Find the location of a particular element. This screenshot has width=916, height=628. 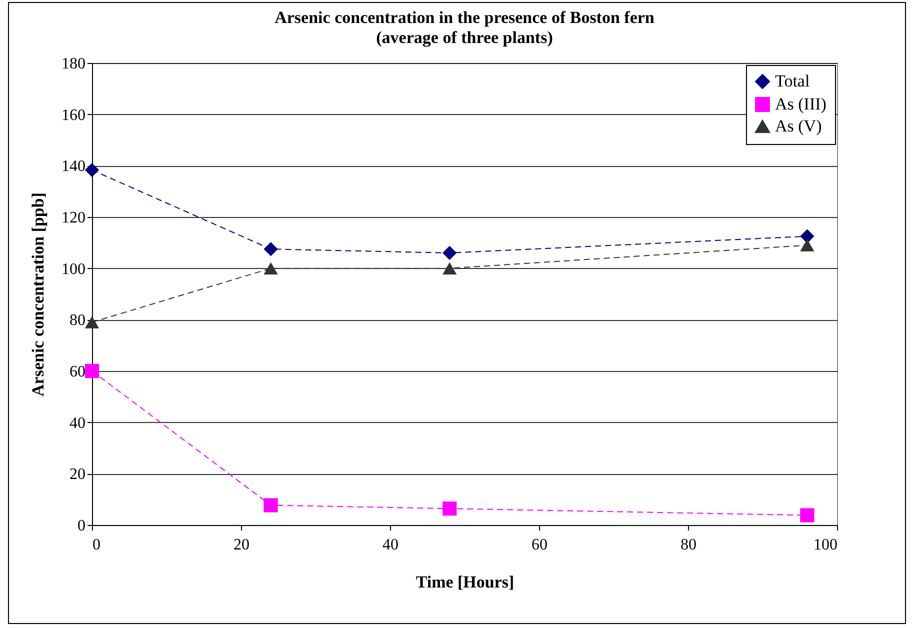

y-tick-label: 80 is located at coordinates (78, 321).